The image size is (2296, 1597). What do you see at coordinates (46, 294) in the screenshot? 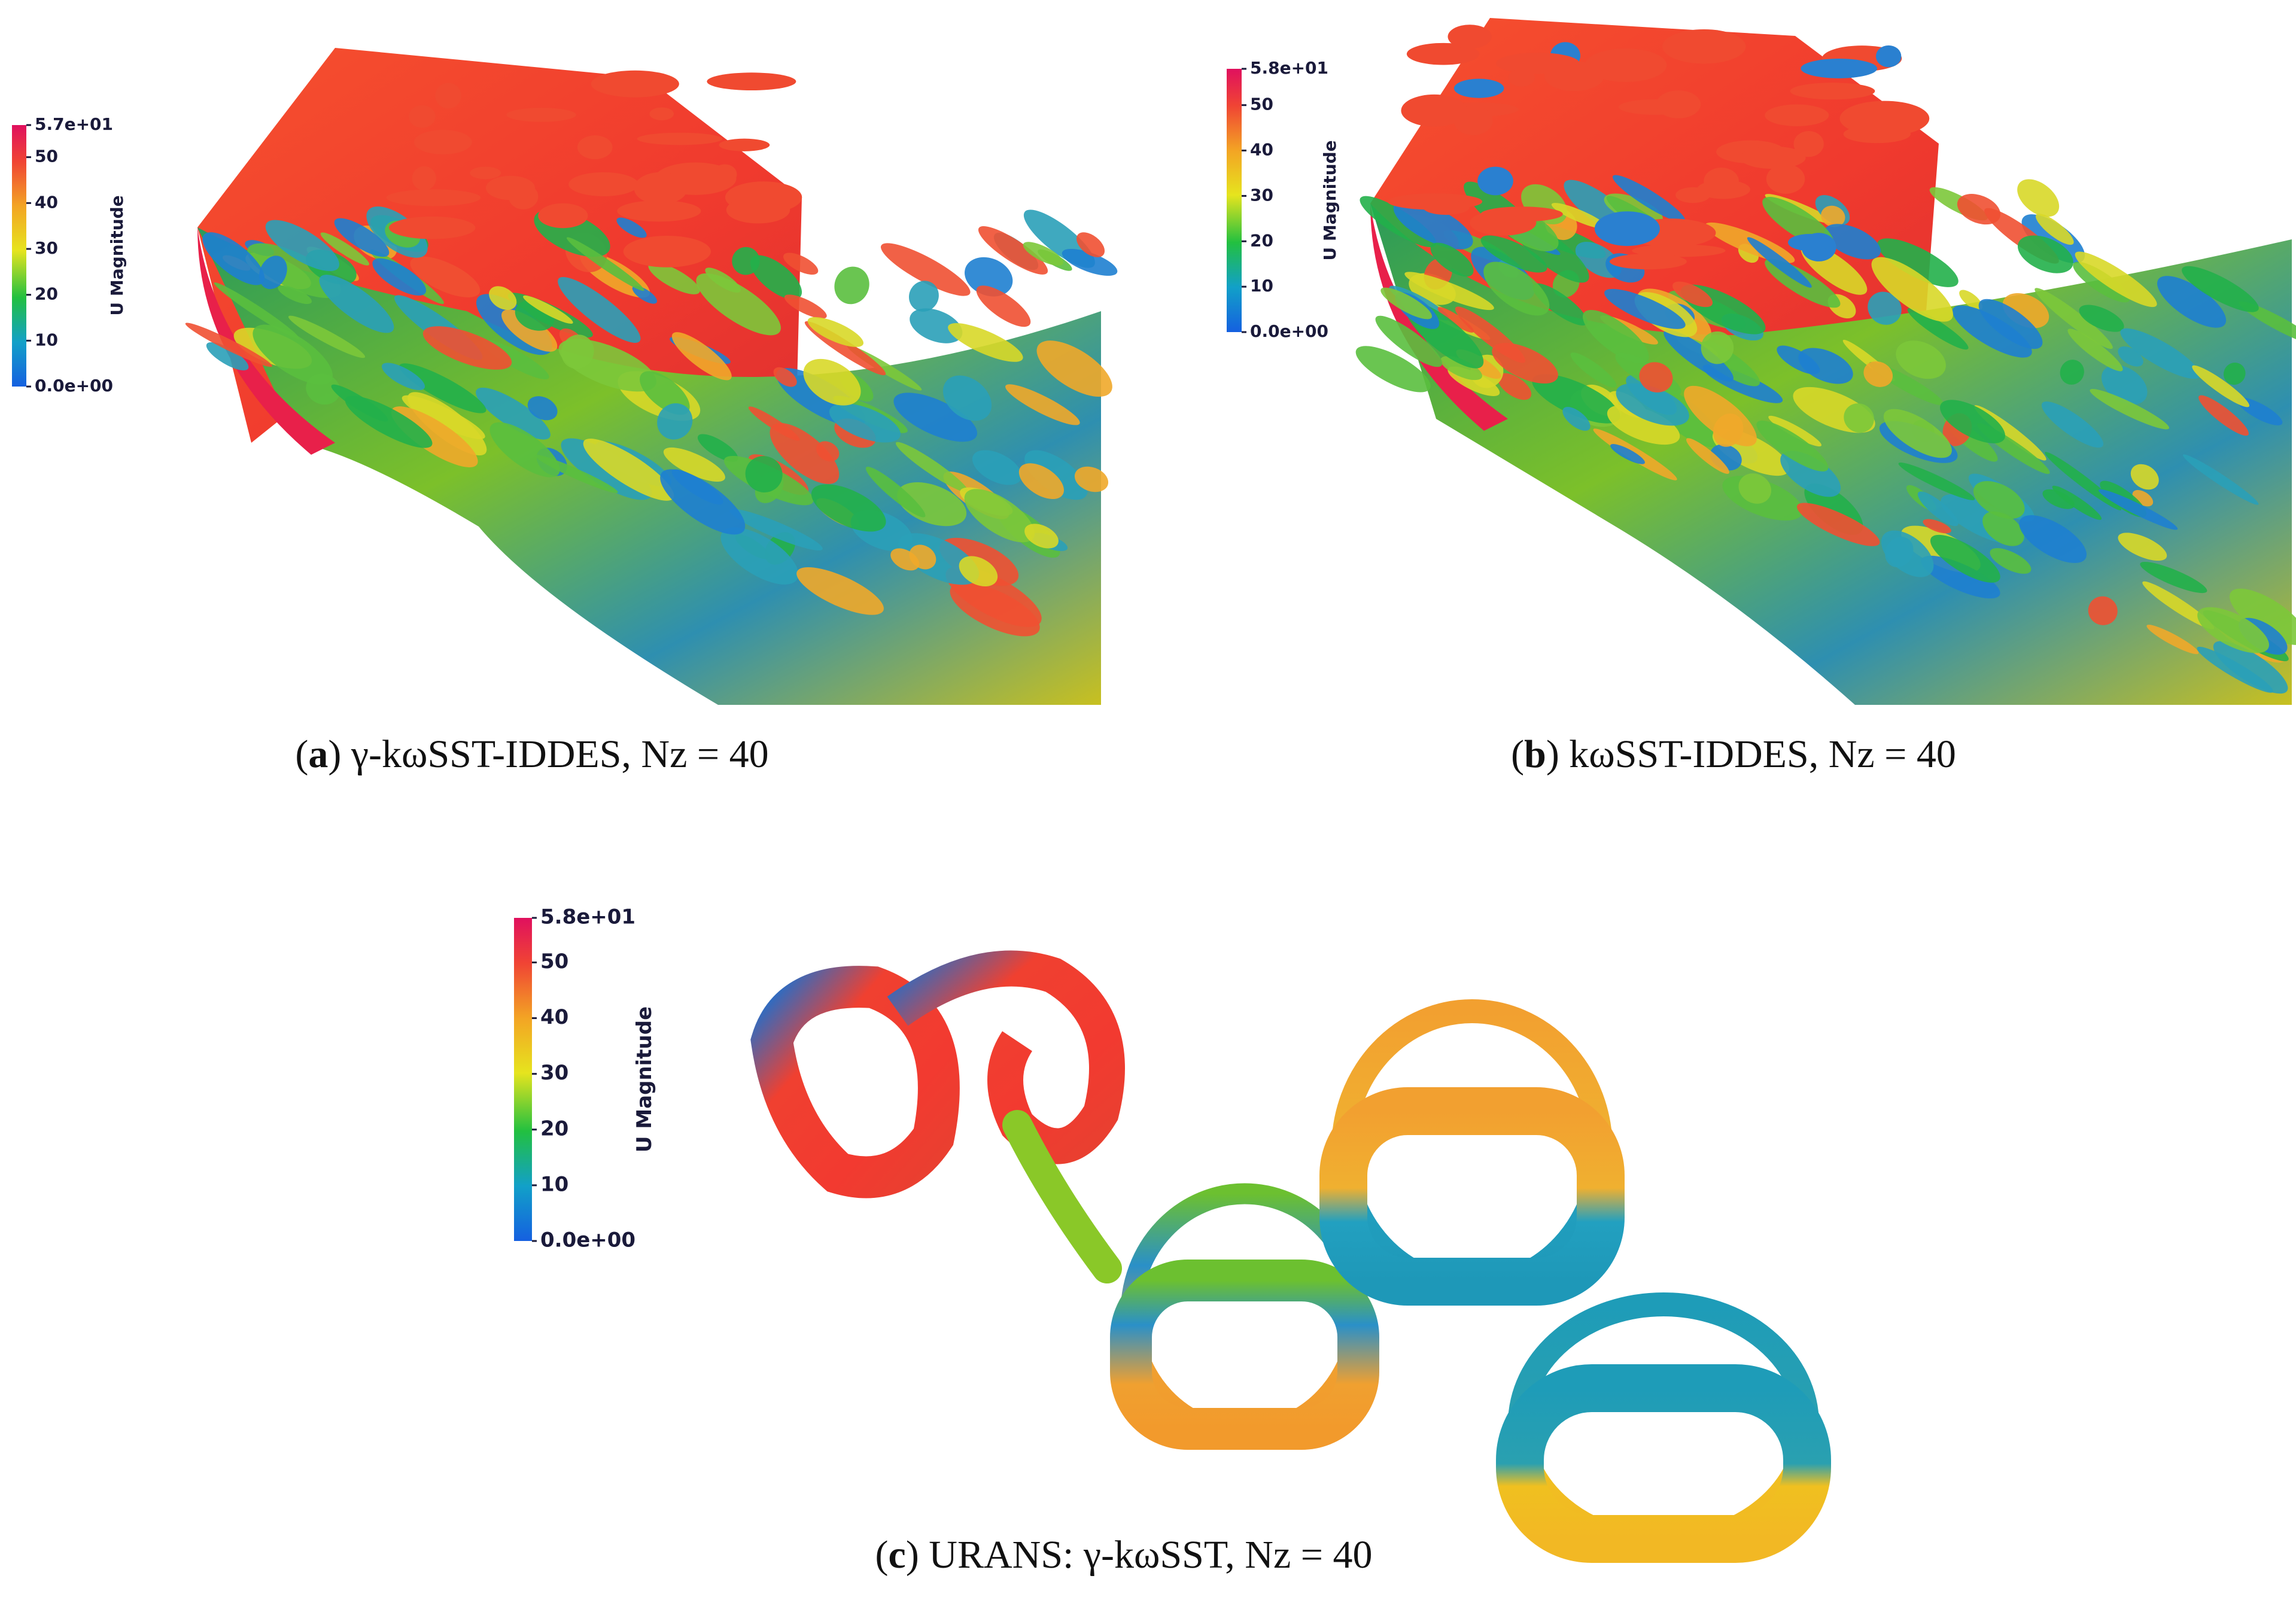
I see `colorbar-tick-label: 20` at bounding box center [46, 294].